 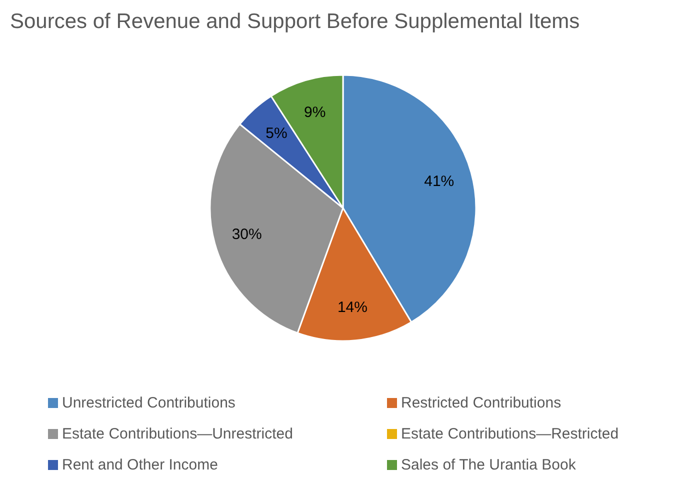 I want to click on legend-label: Sales of The Urantia Book, so click(x=488, y=465).